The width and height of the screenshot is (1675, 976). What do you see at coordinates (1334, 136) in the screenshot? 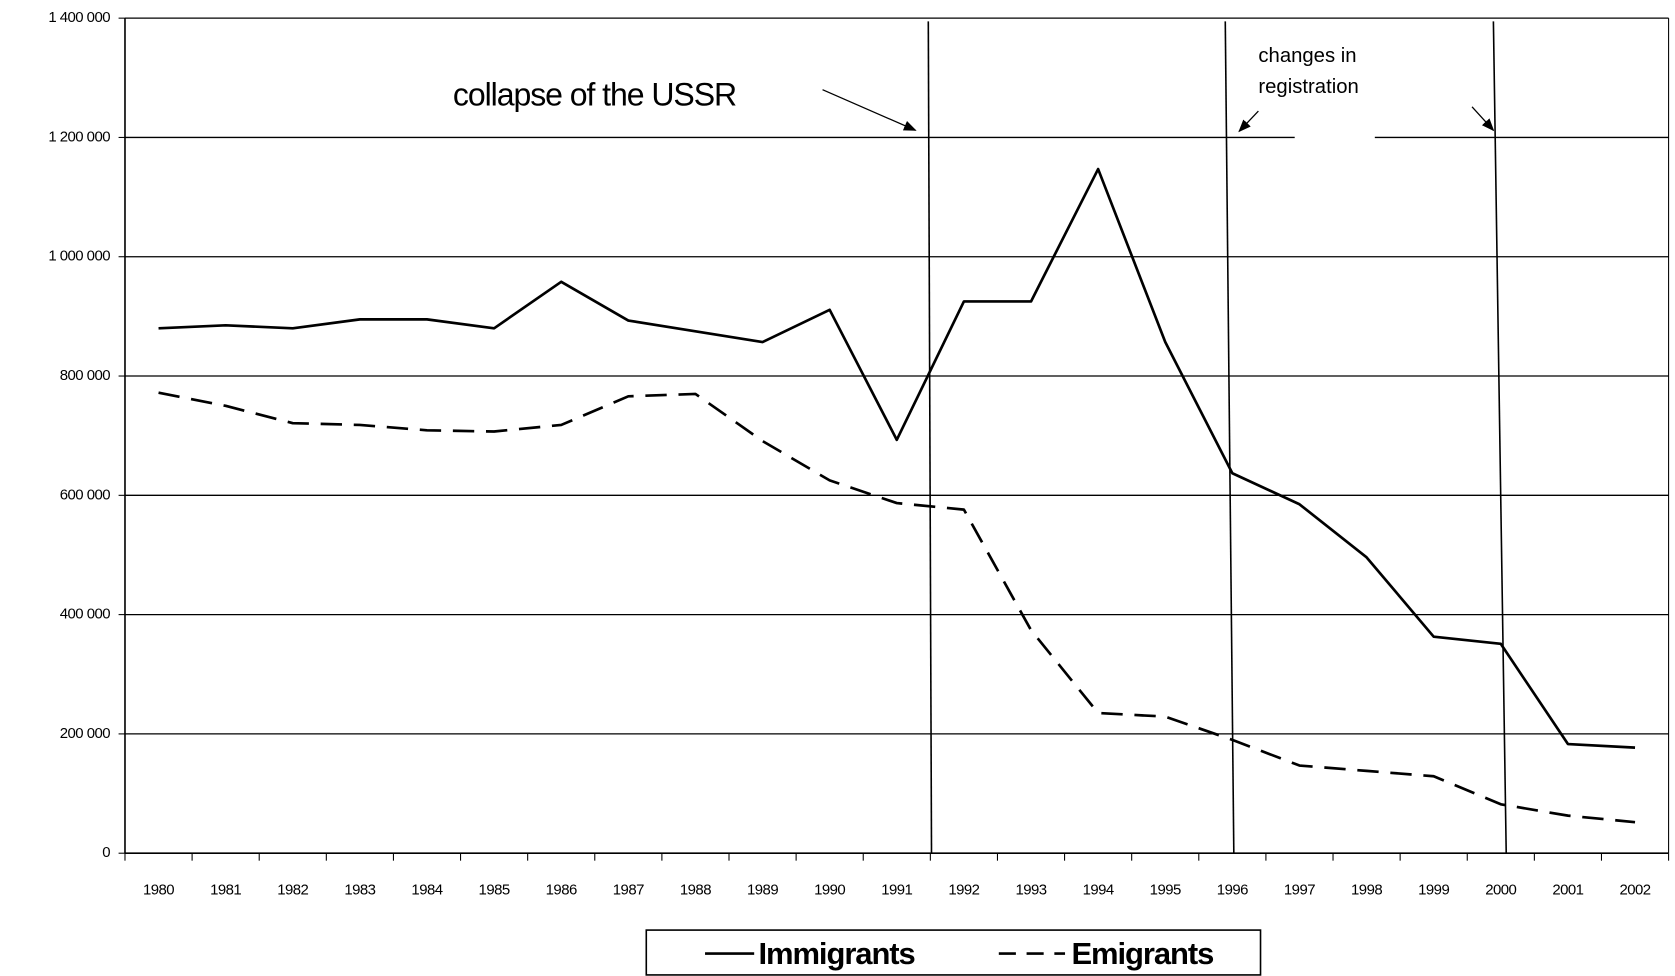
I see `grid-gap` at bounding box center [1334, 136].